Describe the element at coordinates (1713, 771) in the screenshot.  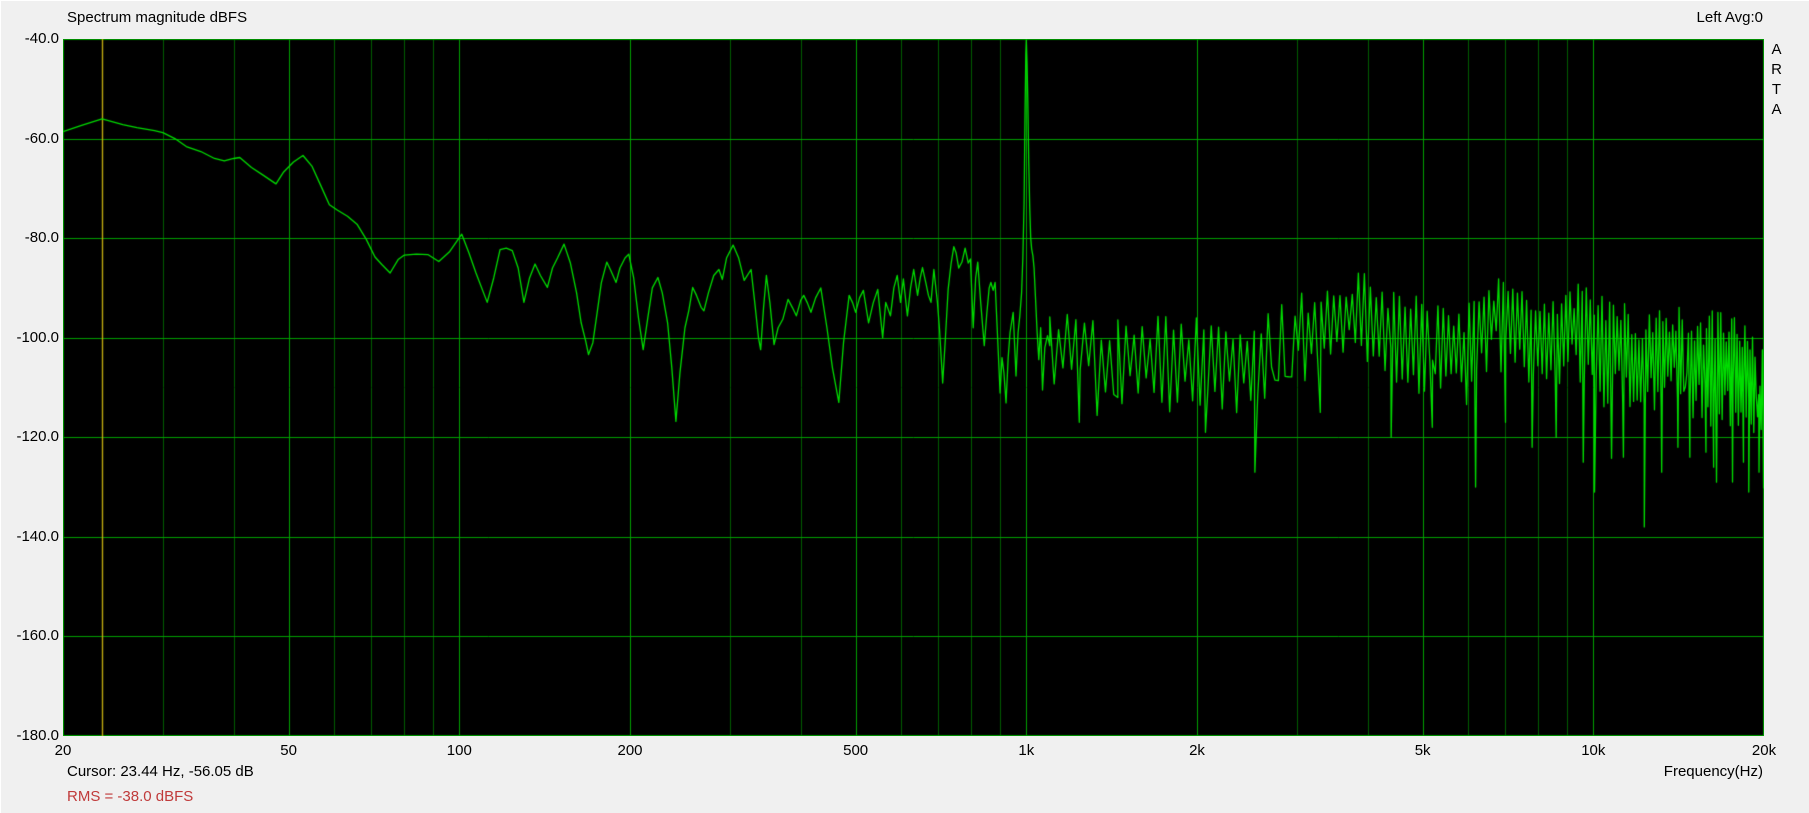
I see `x-axis-label: Frequency(Hz)` at that location.